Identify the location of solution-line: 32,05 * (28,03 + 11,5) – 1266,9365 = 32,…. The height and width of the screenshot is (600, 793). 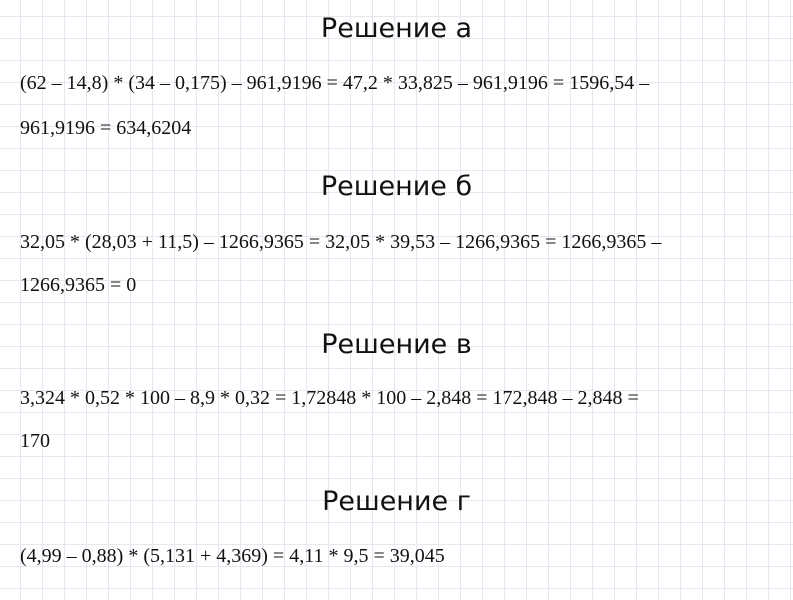
(341, 242).